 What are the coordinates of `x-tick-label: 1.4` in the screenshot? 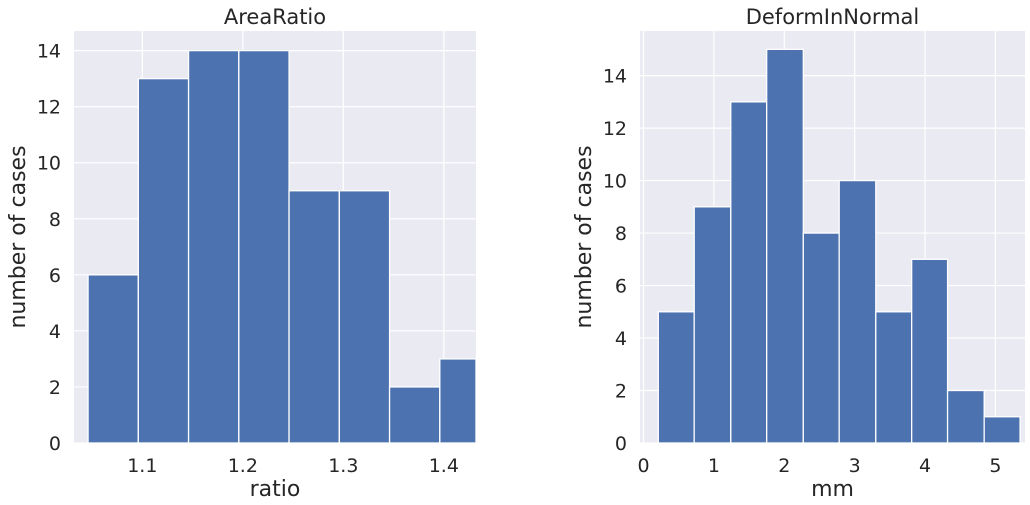 It's located at (444, 466).